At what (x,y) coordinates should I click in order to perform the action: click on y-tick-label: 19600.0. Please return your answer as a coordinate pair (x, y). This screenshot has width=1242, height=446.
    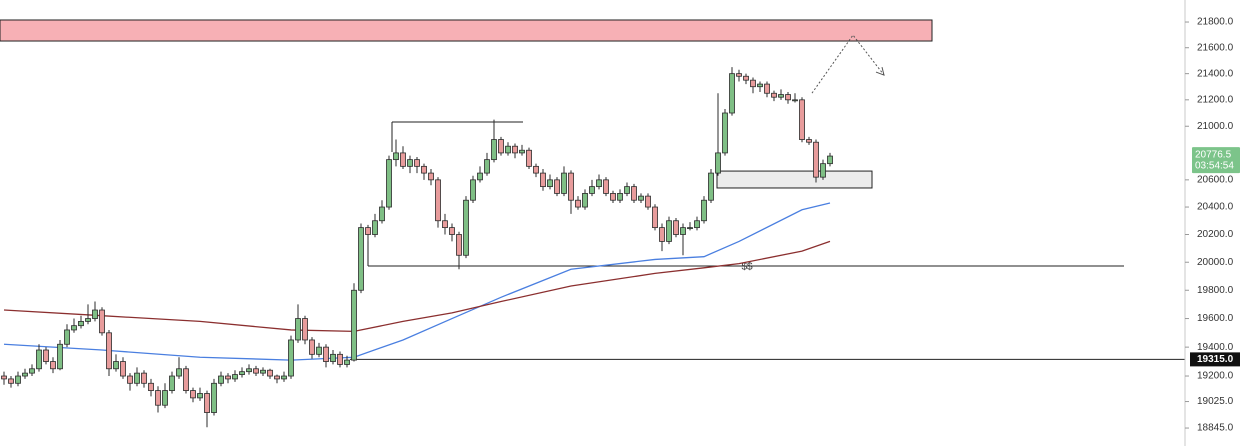
    Looking at the image, I should click on (1215, 318).